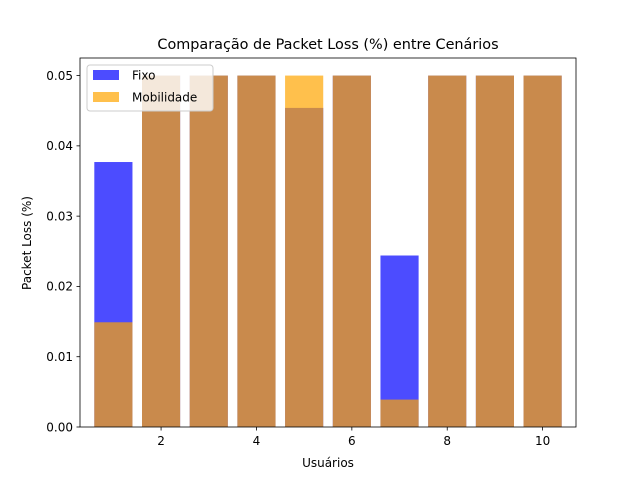  I want to click on y-tick-label: 0.04, so click(59, 146).